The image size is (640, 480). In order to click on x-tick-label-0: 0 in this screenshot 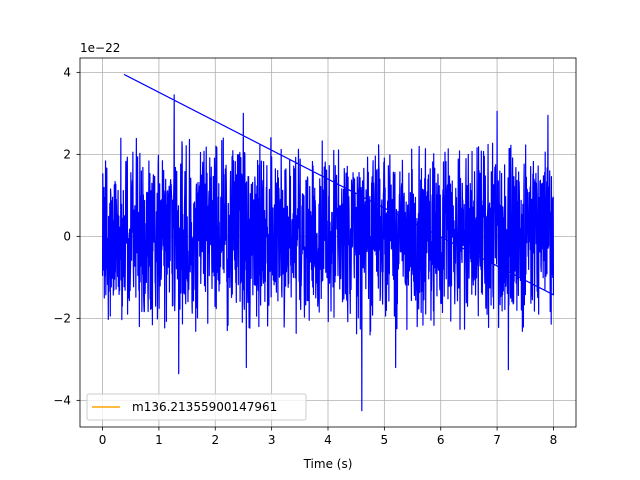, I will do `click(103, 440)`.